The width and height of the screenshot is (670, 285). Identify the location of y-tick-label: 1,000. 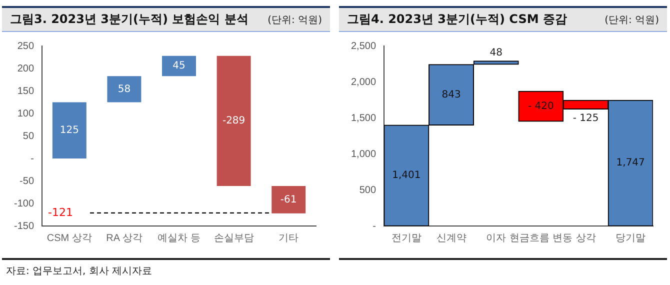
(363, 154).